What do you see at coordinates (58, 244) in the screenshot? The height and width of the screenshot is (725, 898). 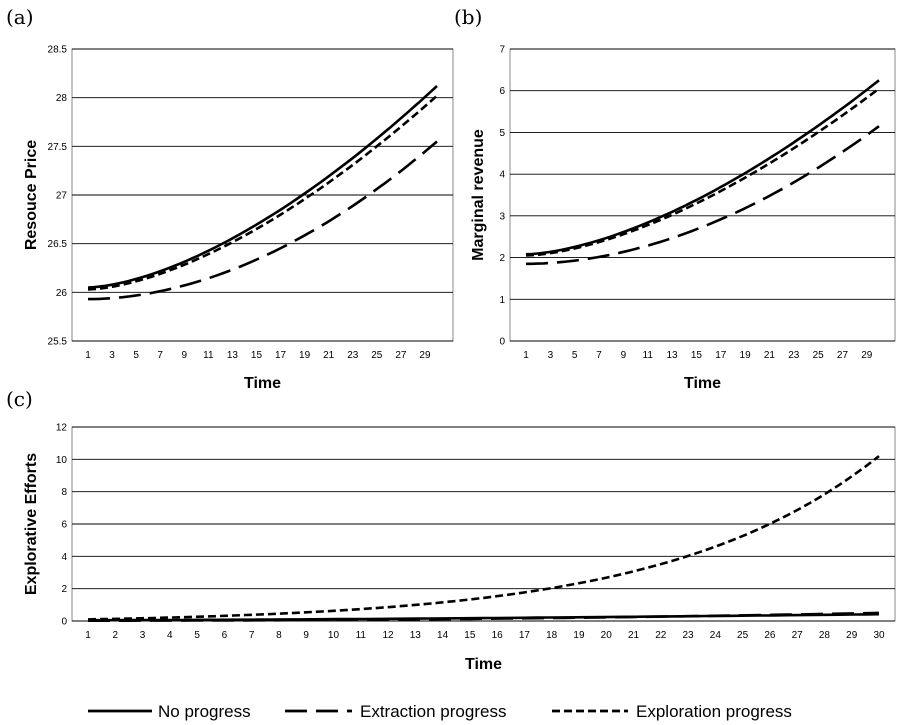 I see `y-tick-label: 26.5` at bounding box center [58, 244].